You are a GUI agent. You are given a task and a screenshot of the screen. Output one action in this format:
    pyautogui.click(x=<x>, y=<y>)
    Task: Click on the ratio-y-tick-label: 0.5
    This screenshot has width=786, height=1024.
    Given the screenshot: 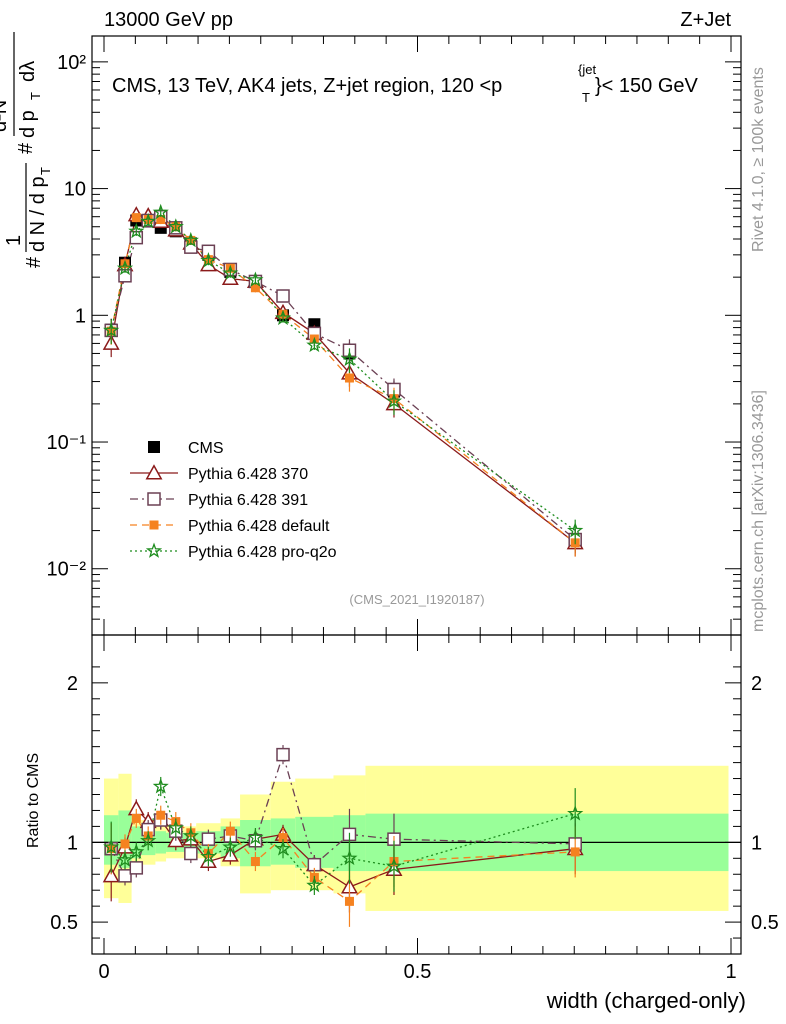 What is the action you would take?
    pyautogui.click(x=64, y=923)
    